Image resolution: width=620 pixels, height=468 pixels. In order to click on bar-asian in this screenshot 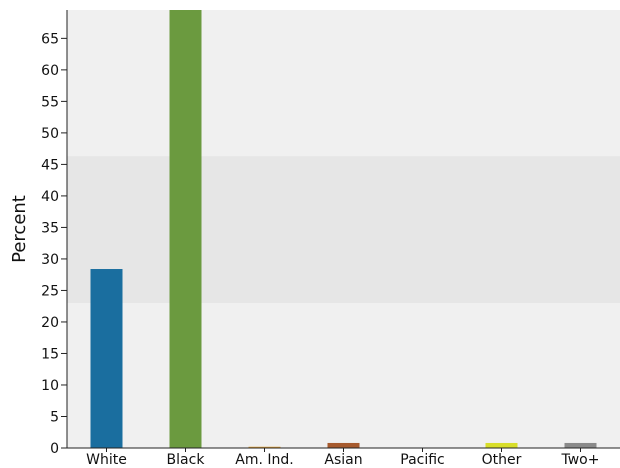, I will do `click(343, 445)`.